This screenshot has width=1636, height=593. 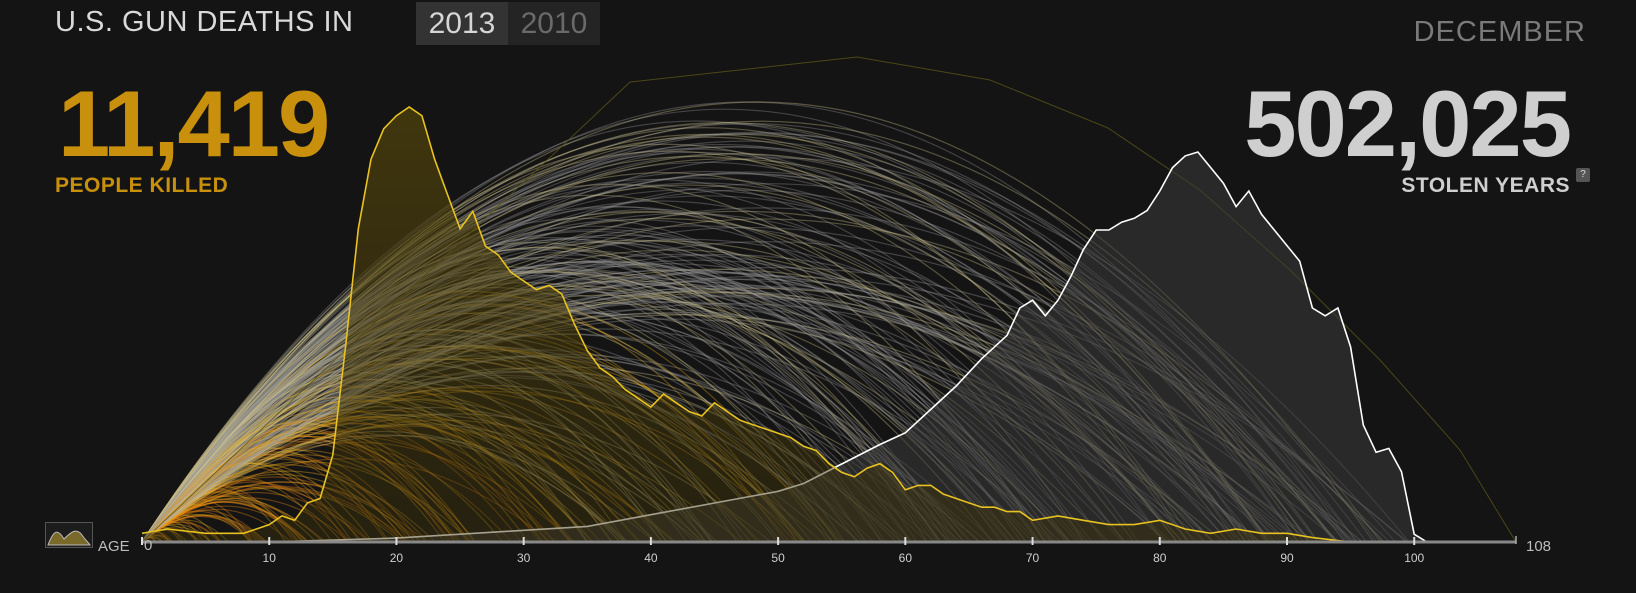 What do you see at coordinates (651, 558) in the screenshot?
I see `age-tick-label-40: 40` at bounding box center [651, 558].